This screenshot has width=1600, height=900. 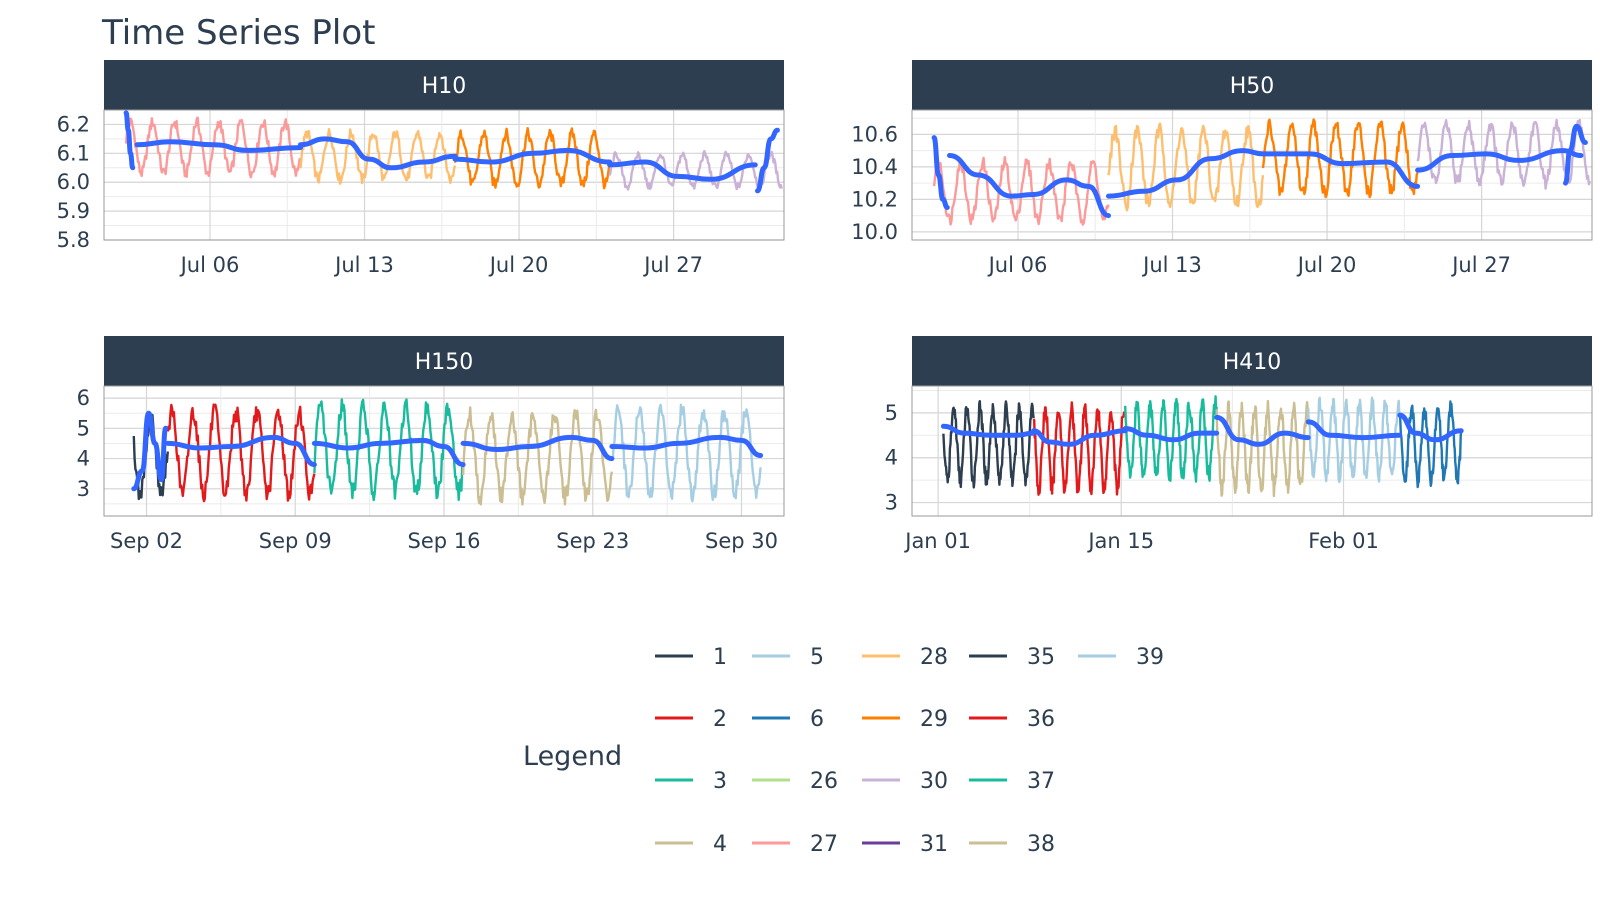 What do you see at coordinates (73, 211) in the screenshot?
I see `y-tick-label: 5.9` at bounding box center [73, 211].